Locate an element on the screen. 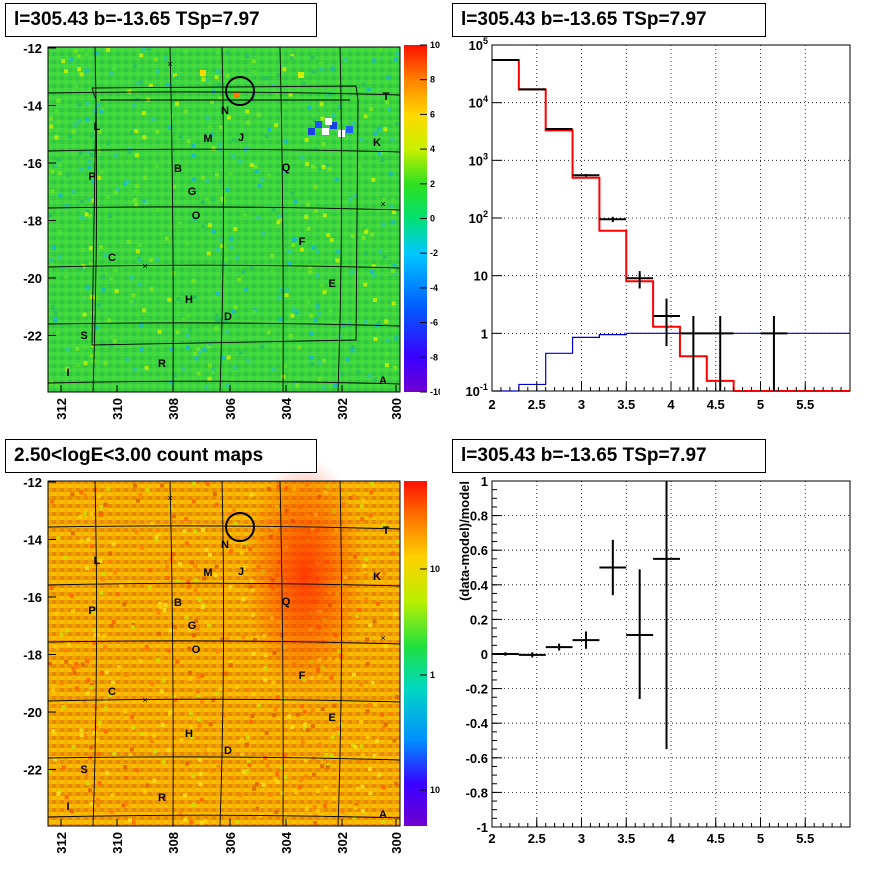 The height and width of the screenshot is (872, 896). cnt-latitude-line is located at coordinates (224, 584).